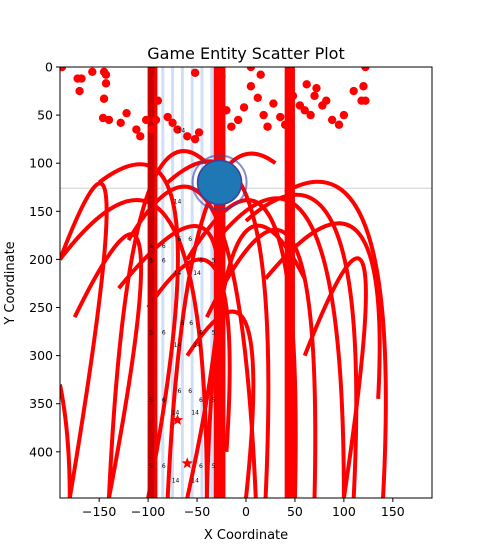 Image resolution: width=480 pixels, height=560 pixels. What do you see at coordinates (151, 260) in the screenshot?
I see `entity-label-8: 5` at bounding box center [151, 260].